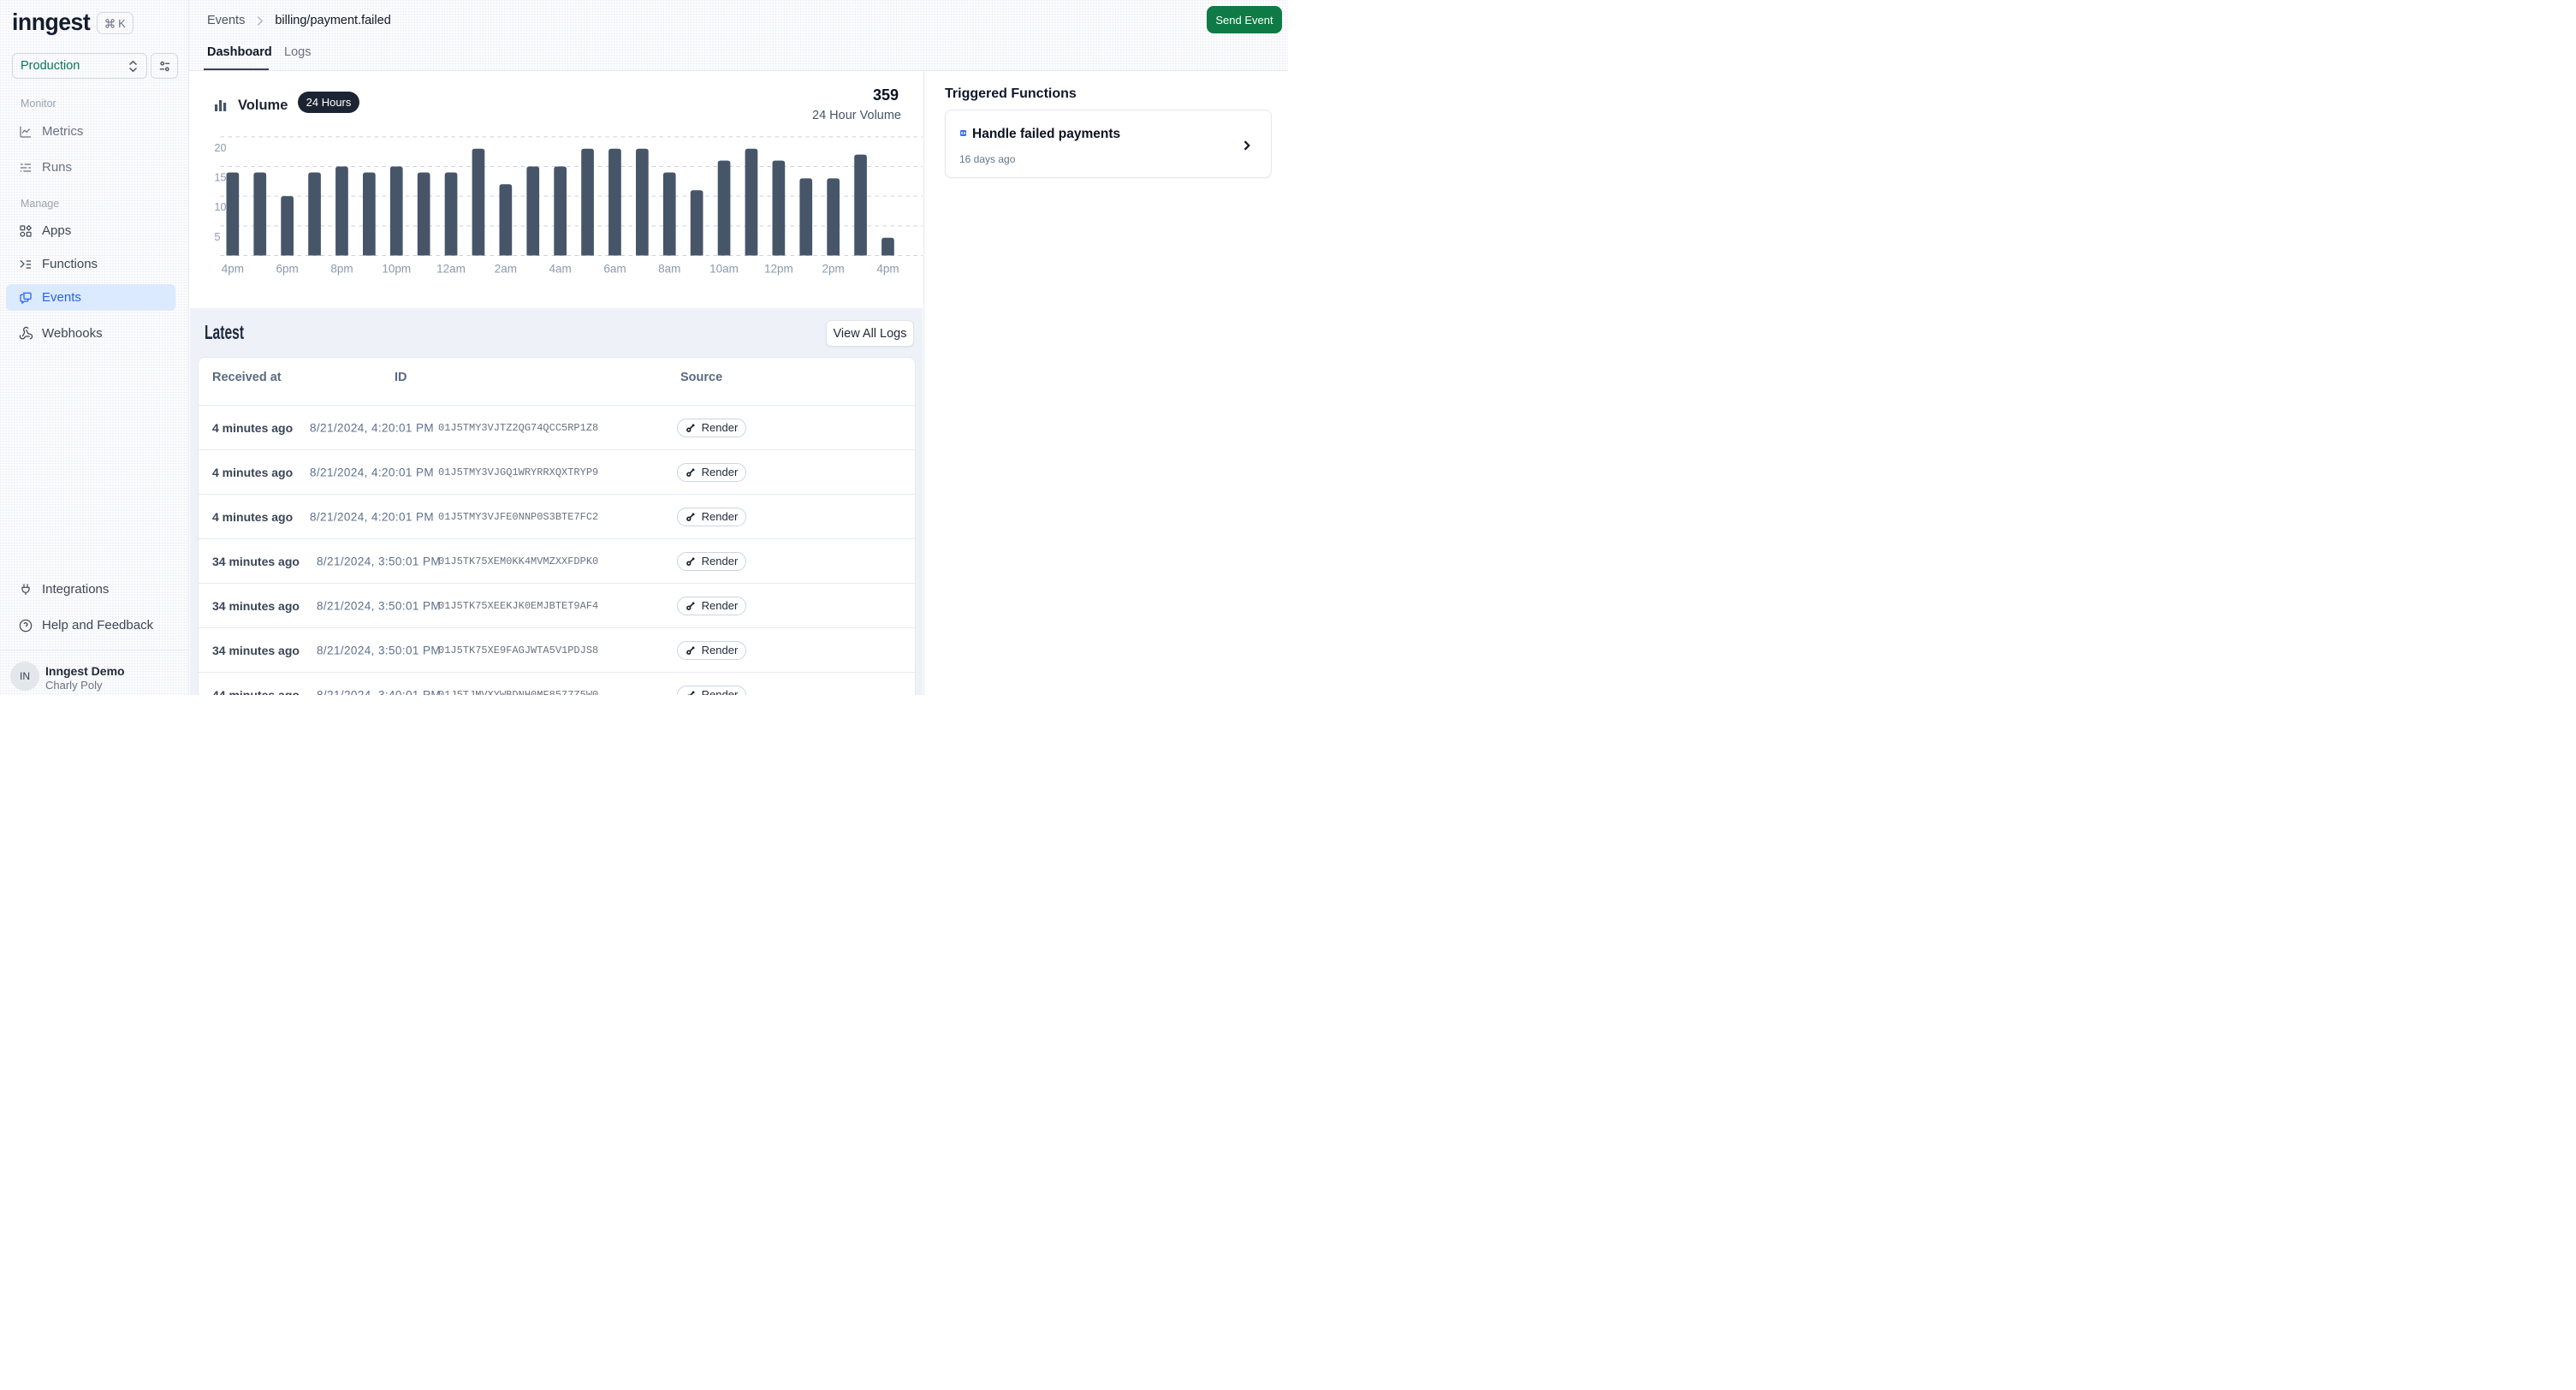 This screenshot has height=1390, width=2576. What do you see at coordinates (833, 270) in the screenshot?
I see `svg-text: 2pm` at bounding box center [833, 270].